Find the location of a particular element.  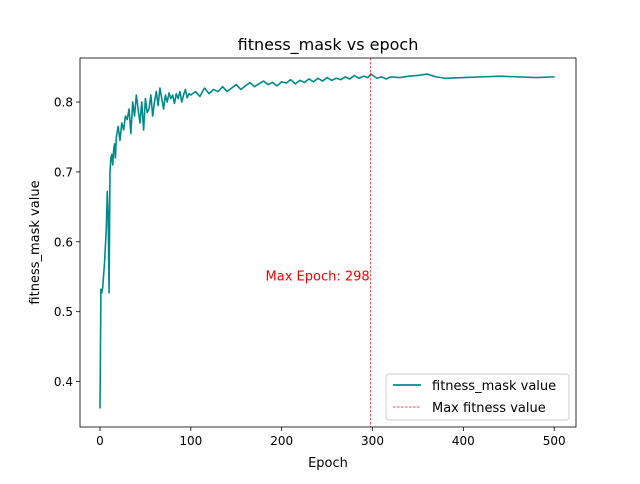

legend-box is located at coordinates (477, 397).